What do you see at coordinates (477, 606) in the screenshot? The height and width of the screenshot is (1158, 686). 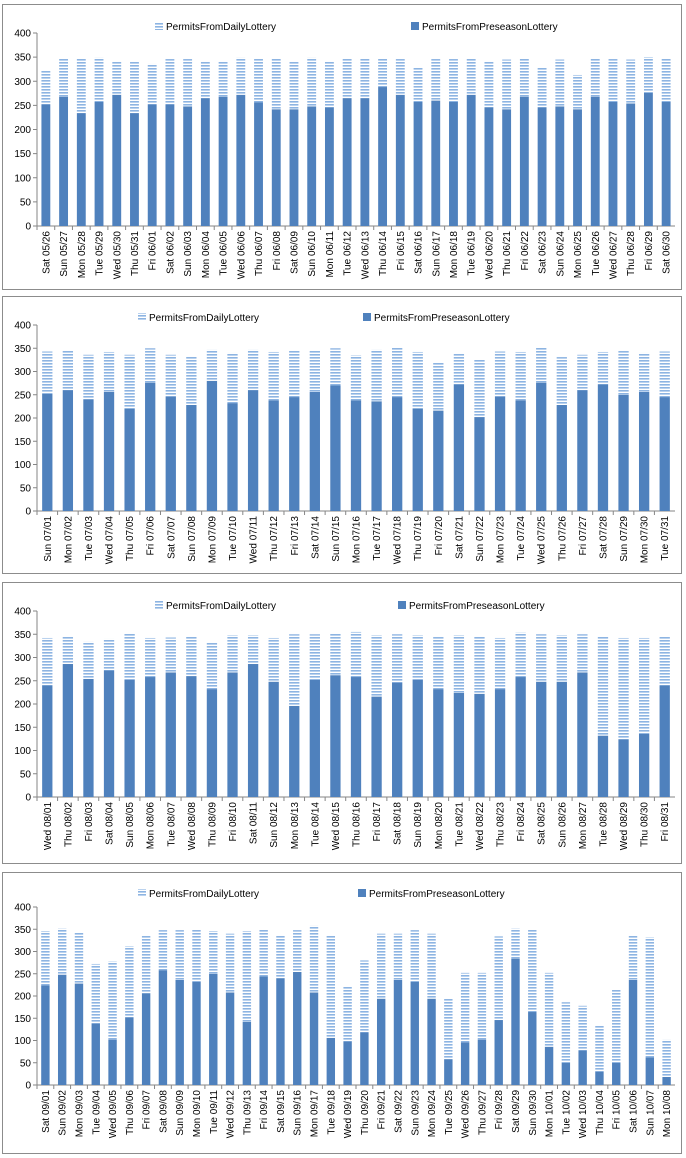 I see `legend-label-preseason: PermitsFromPreseasonLottery` at bounding box center [477, 606].